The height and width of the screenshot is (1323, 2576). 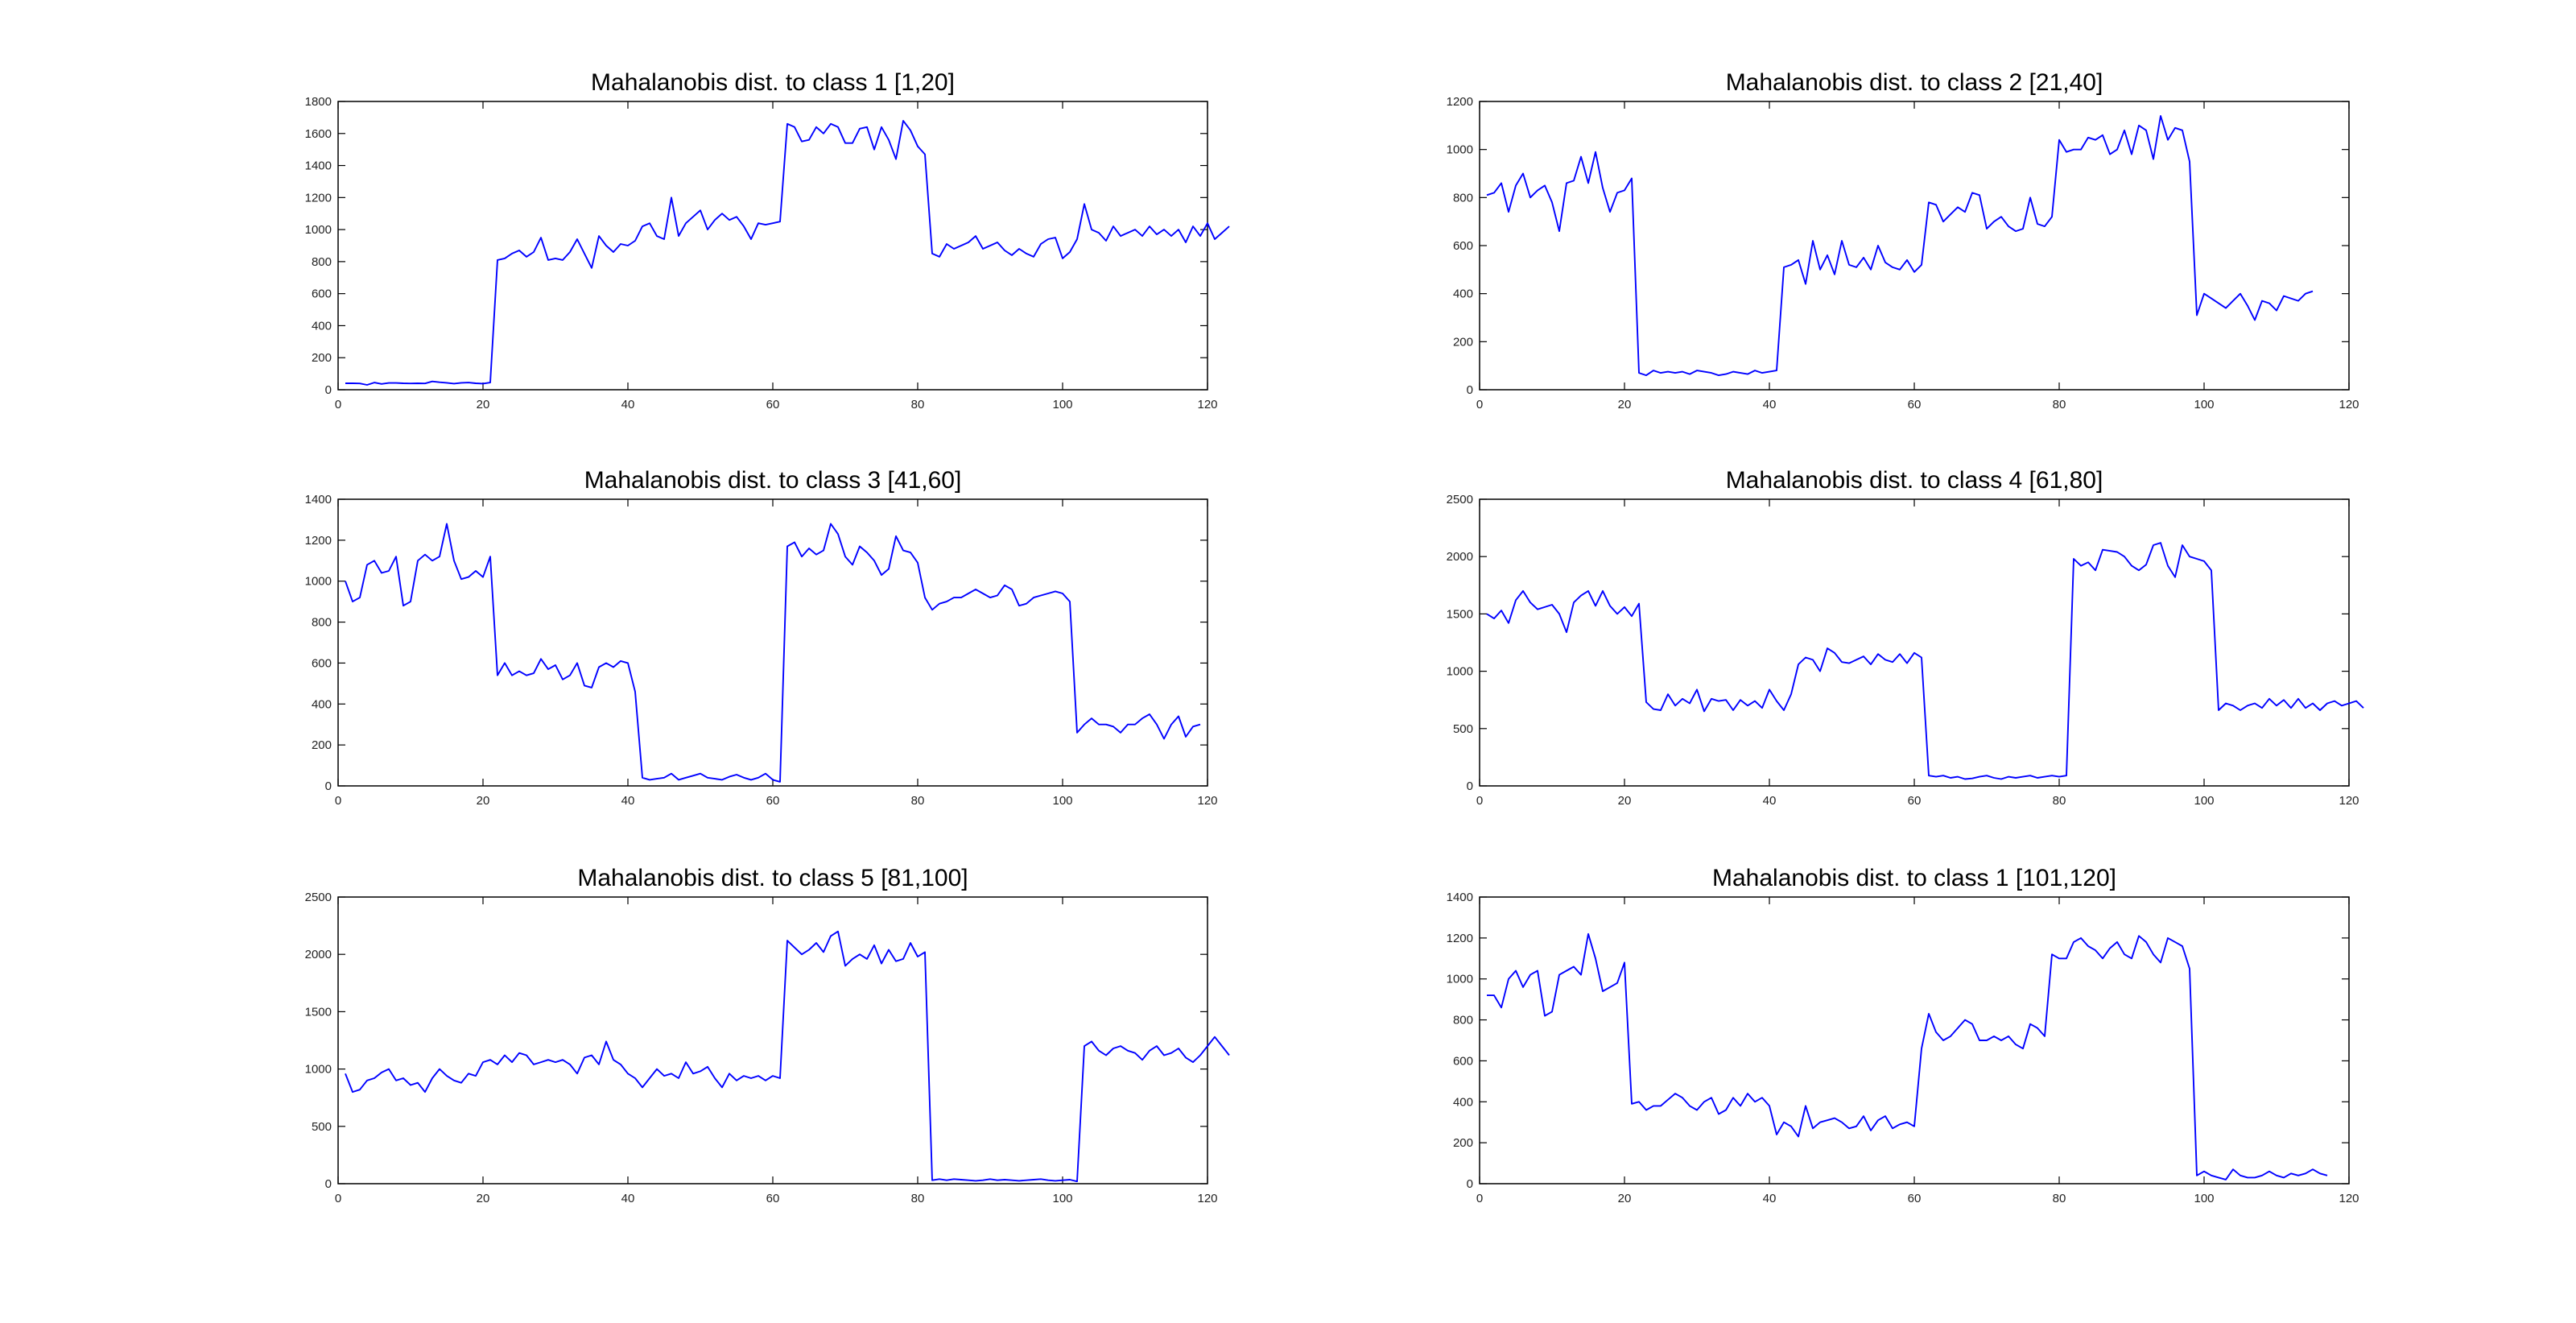 I want to click on y-tick-label: 1800, so click(x=318, y=102).